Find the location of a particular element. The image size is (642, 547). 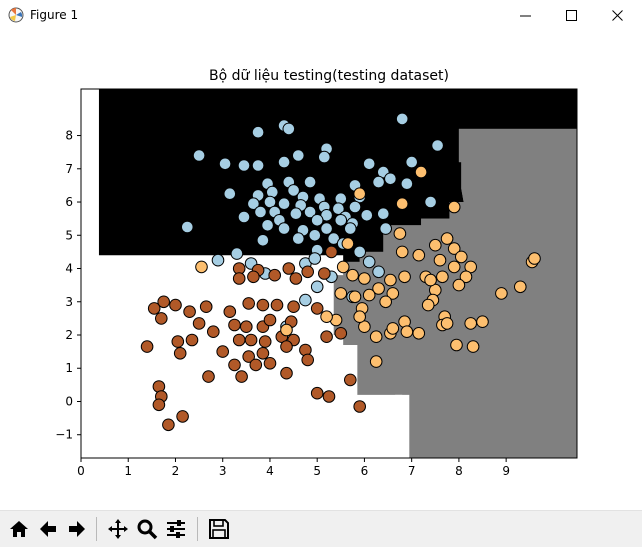

window-title: Figure 1 is located at coordinates (54, 15).